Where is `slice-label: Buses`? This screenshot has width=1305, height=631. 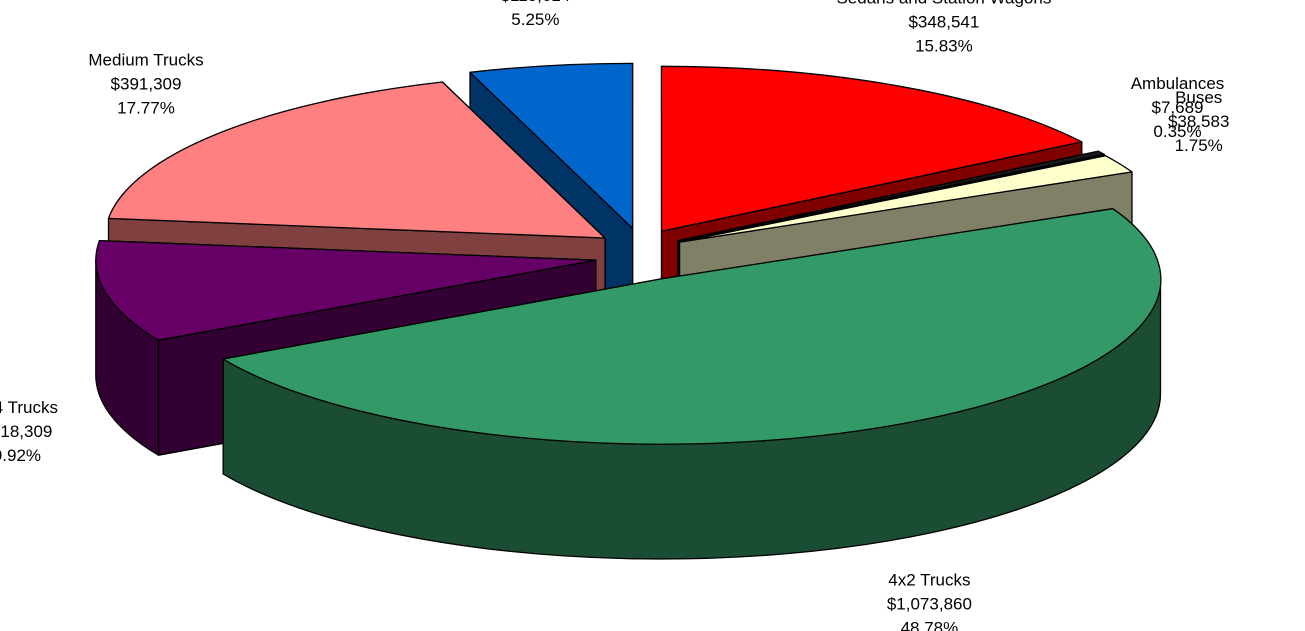 slice-label: Buses is located at coordinates (1198, 97).